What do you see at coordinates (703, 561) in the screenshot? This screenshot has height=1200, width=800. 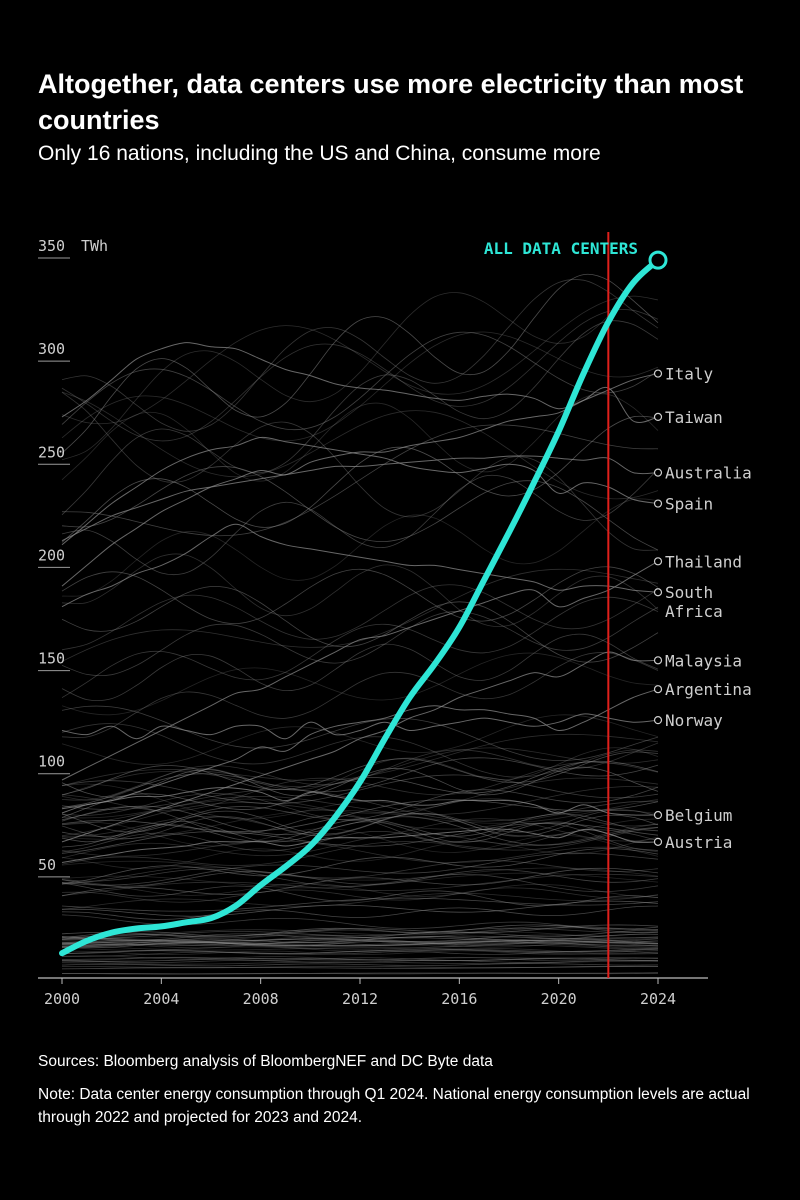 I see `country-label: Thailand` at bounding box center [703, 561].